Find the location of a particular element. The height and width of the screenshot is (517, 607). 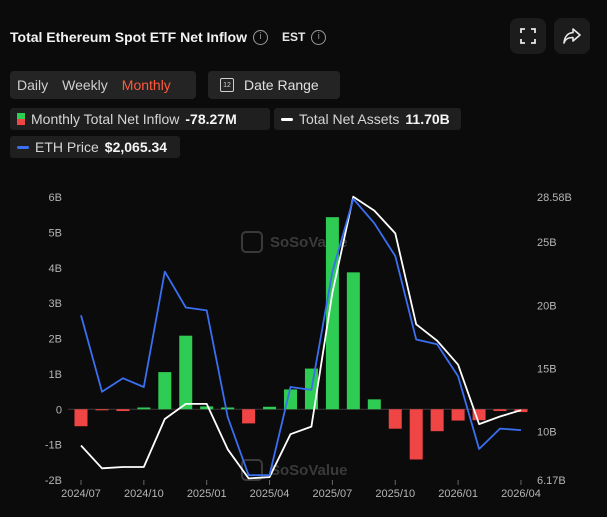

left-tick-label: -1B is located at coordinates (53, 446).